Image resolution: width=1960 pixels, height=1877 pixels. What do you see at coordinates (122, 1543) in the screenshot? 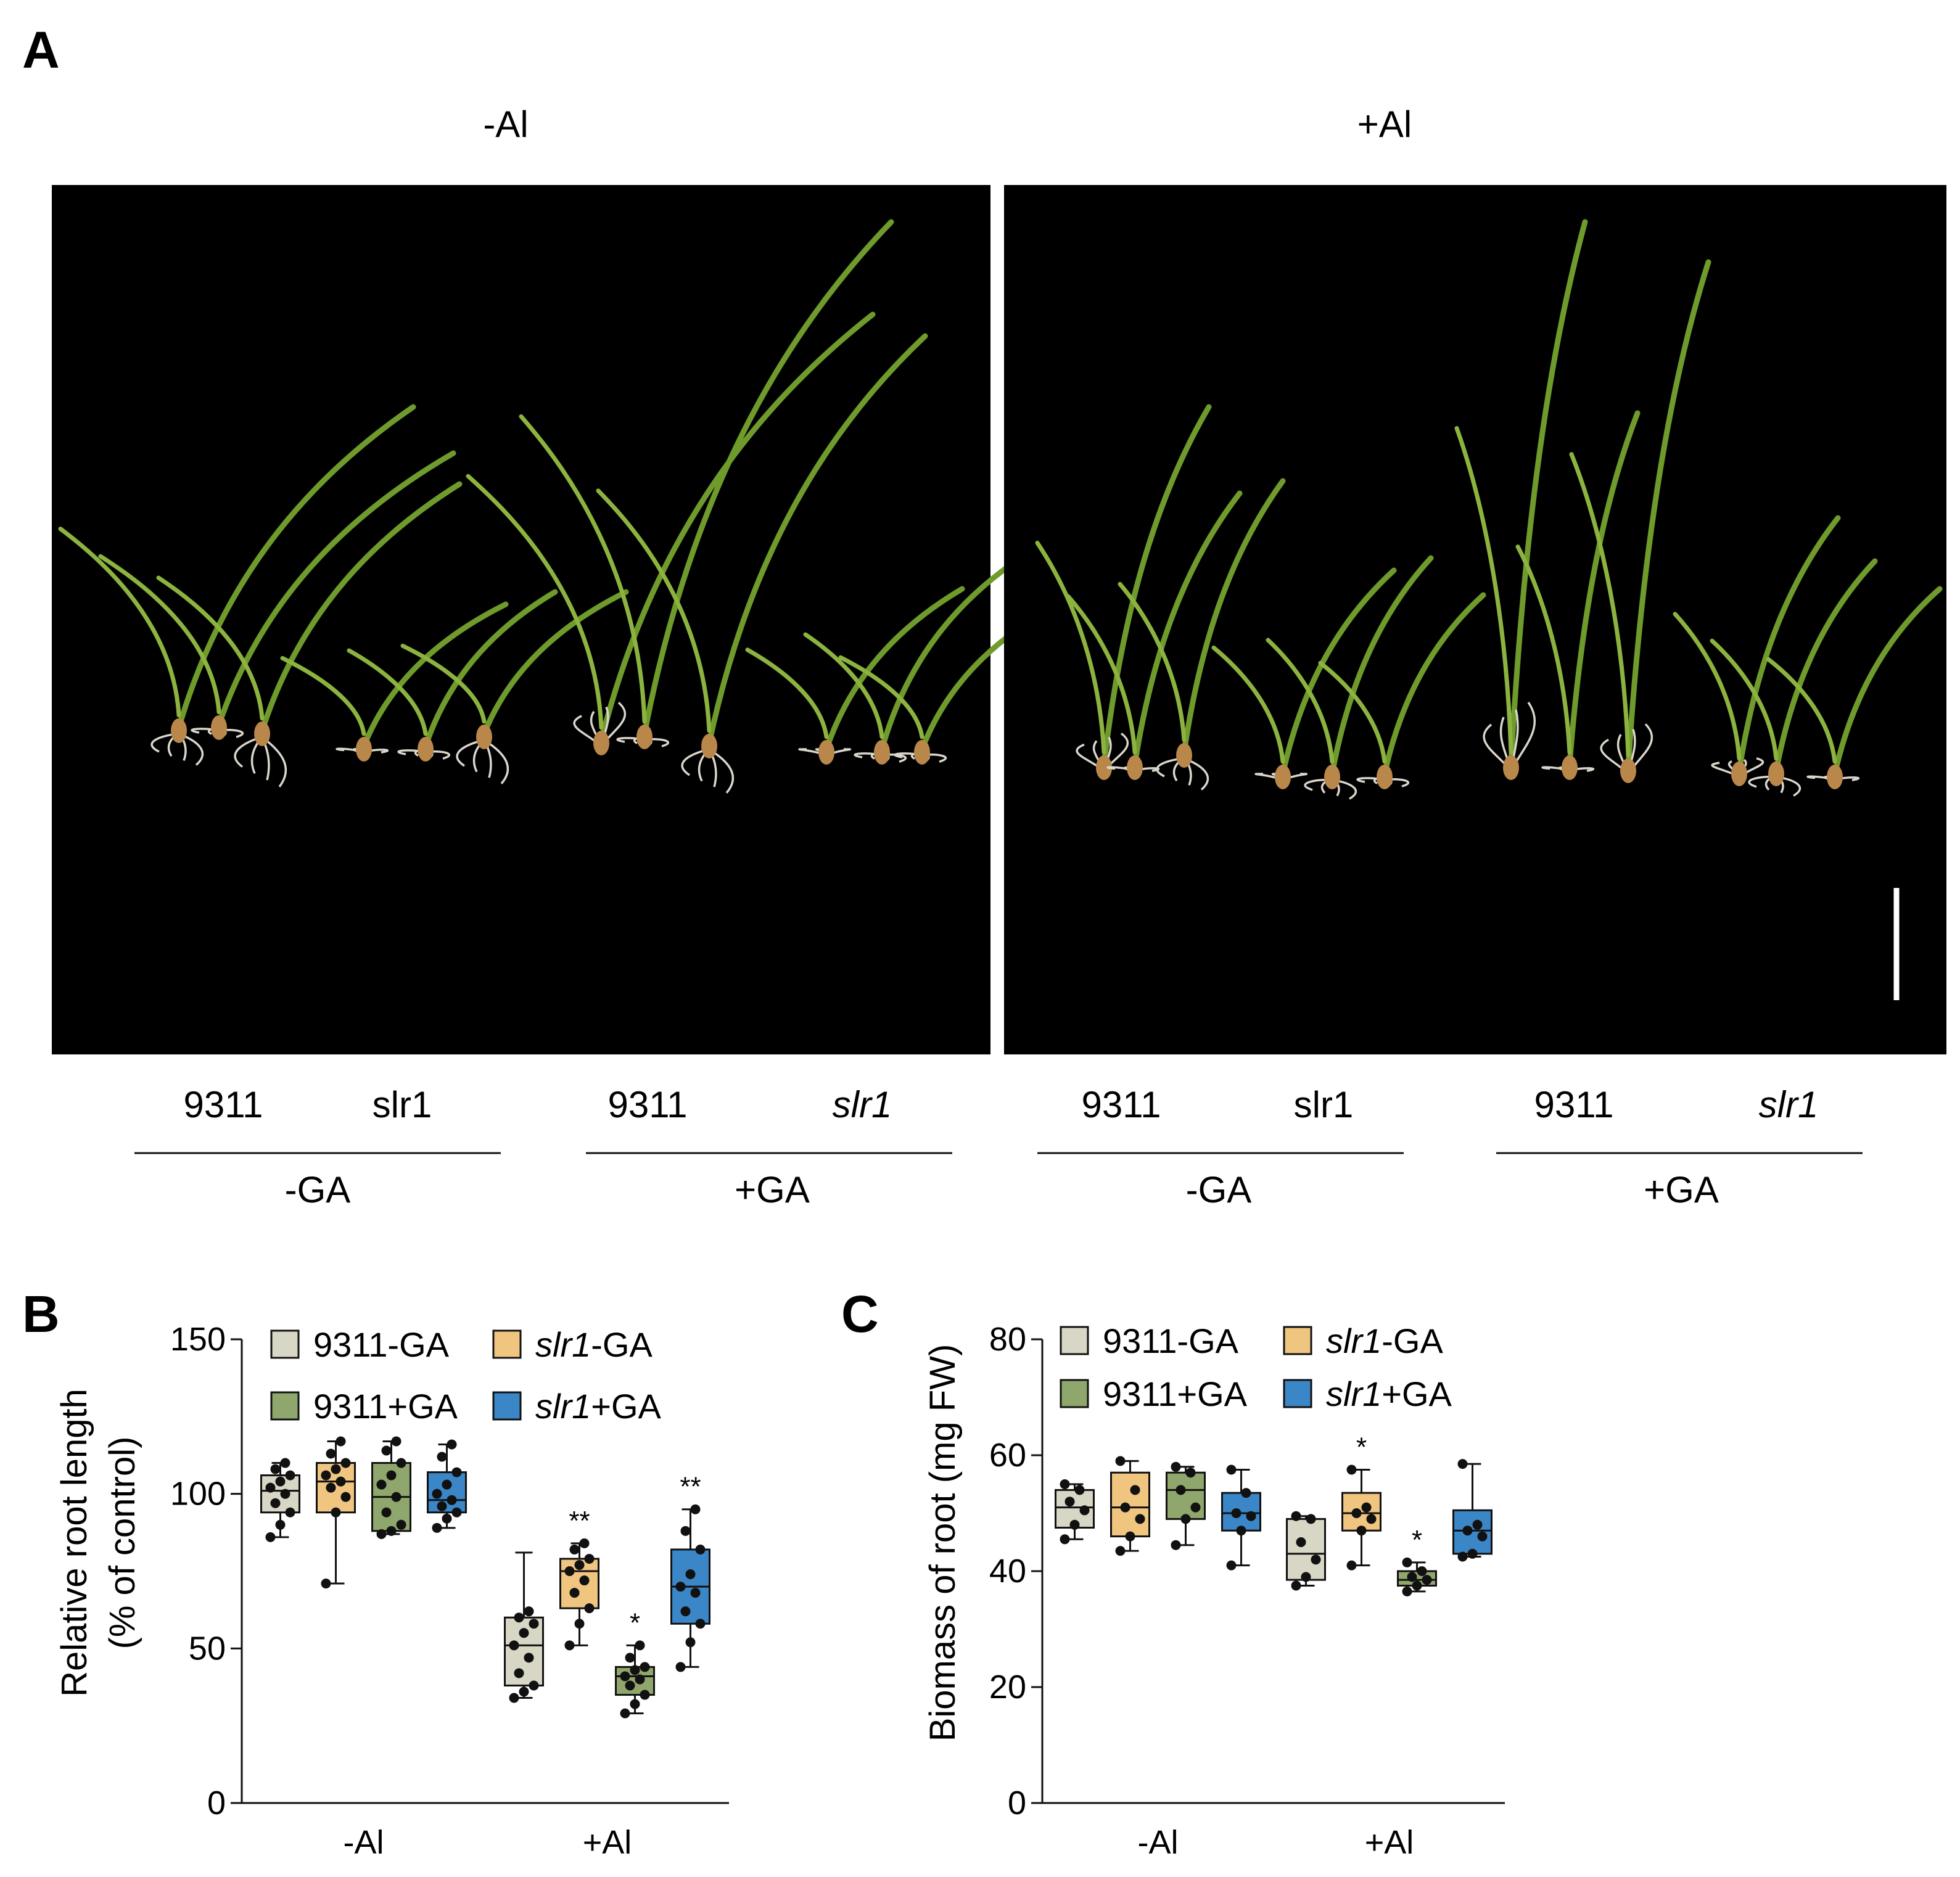
I see `y-axis-title-sub: (% of control)` at bounding box center [122, 1543].